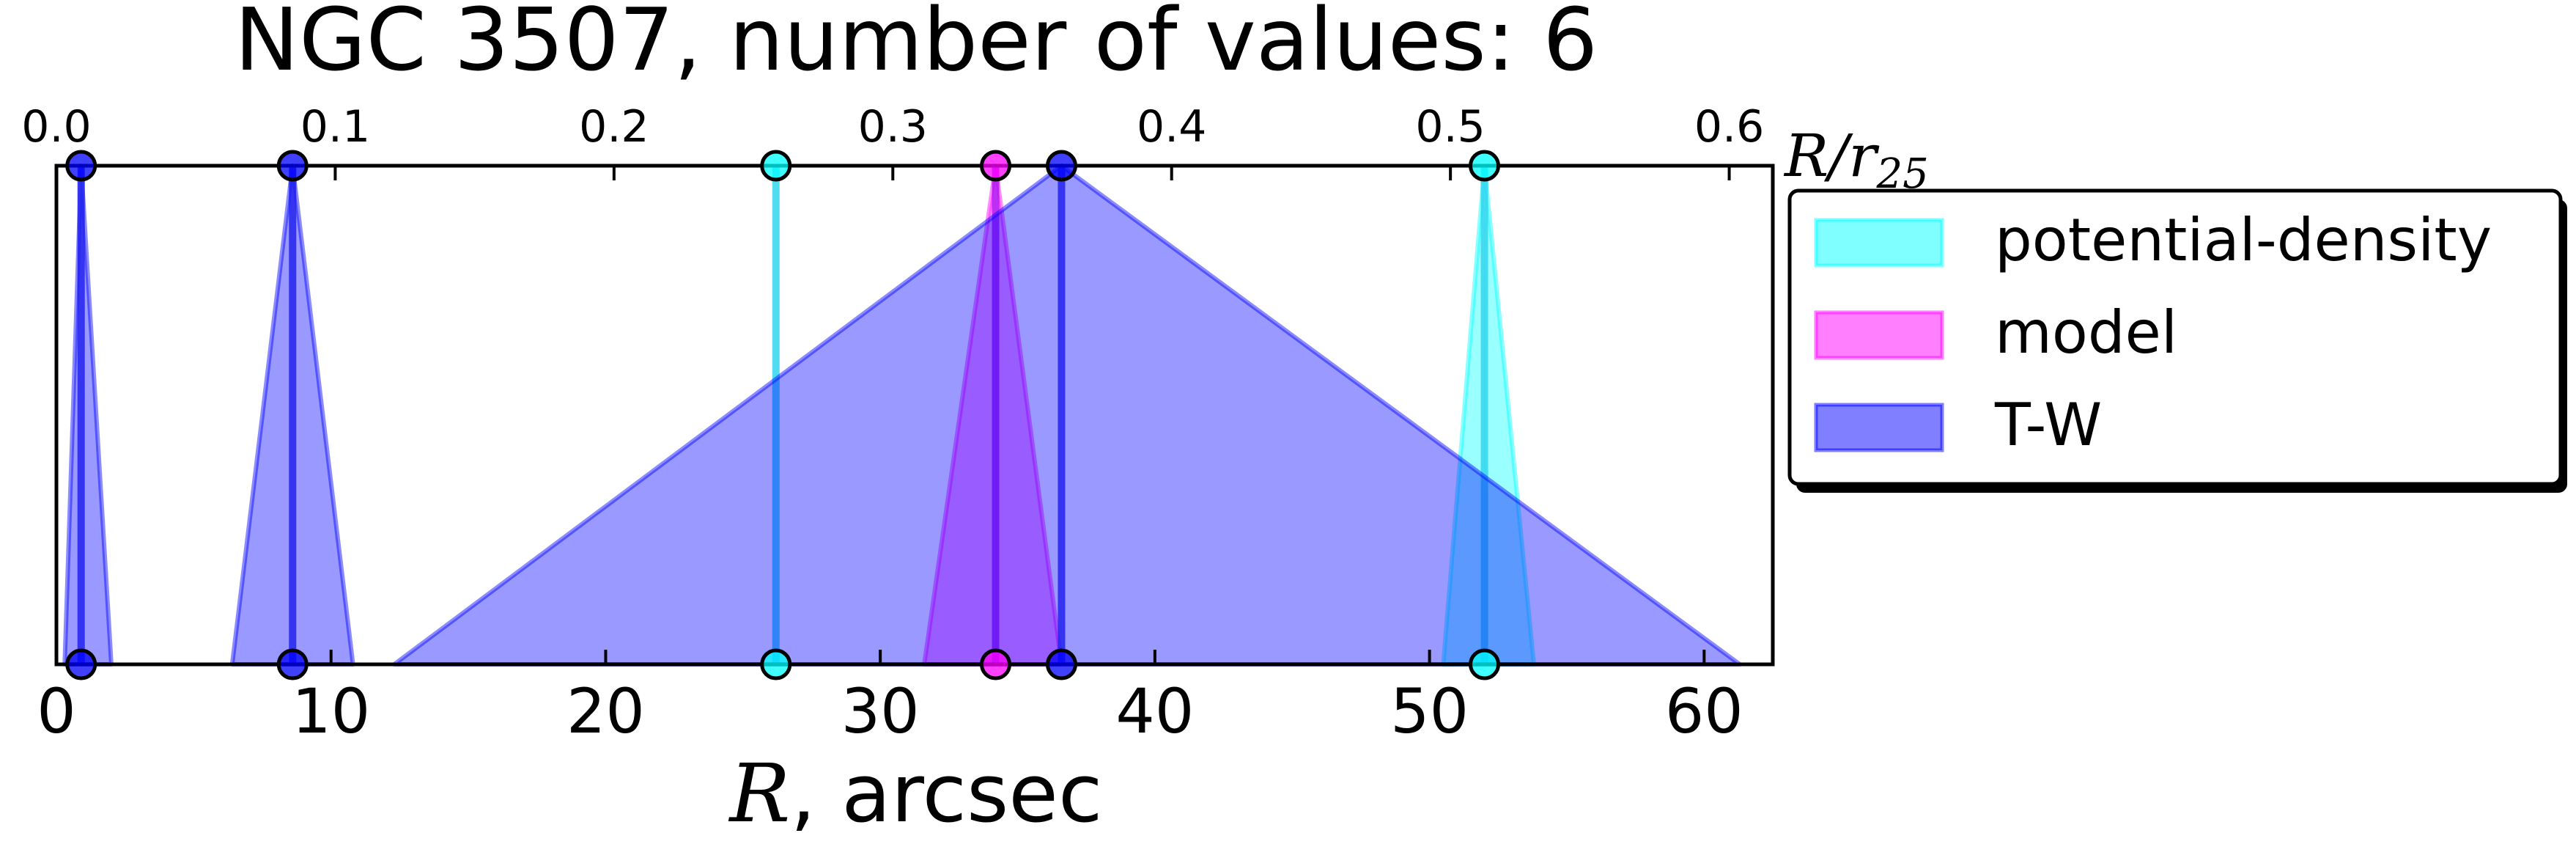  I want to click on T-W-marker-0-top, so click(81, 166).